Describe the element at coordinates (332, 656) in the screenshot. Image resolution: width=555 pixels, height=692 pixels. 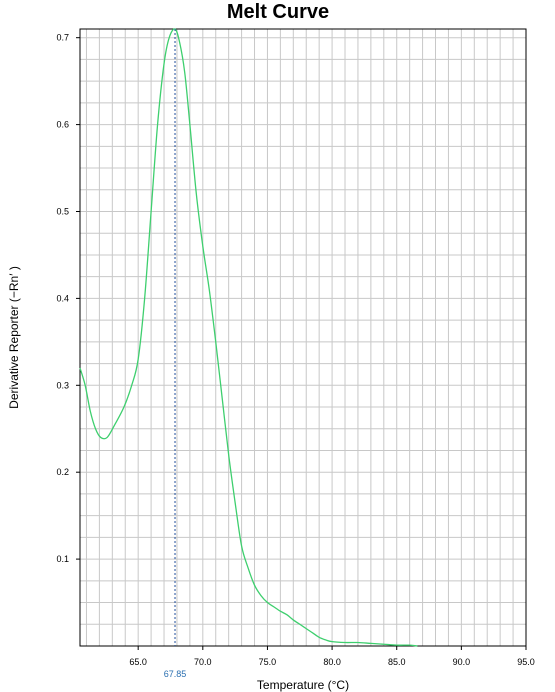
I see `x-axis: 65.0 70.0 75.0 80.0 85.0 90.0 95.0` at that location.